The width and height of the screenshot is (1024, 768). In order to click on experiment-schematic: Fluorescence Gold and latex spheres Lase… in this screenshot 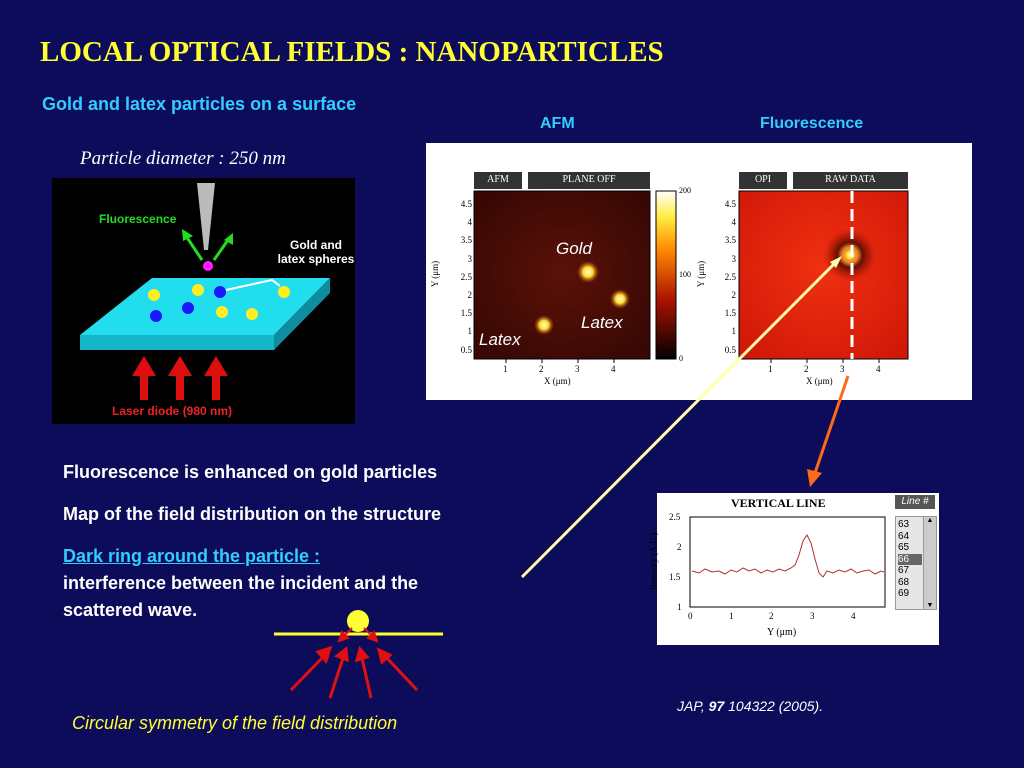, I will do `click(203, 301)`.